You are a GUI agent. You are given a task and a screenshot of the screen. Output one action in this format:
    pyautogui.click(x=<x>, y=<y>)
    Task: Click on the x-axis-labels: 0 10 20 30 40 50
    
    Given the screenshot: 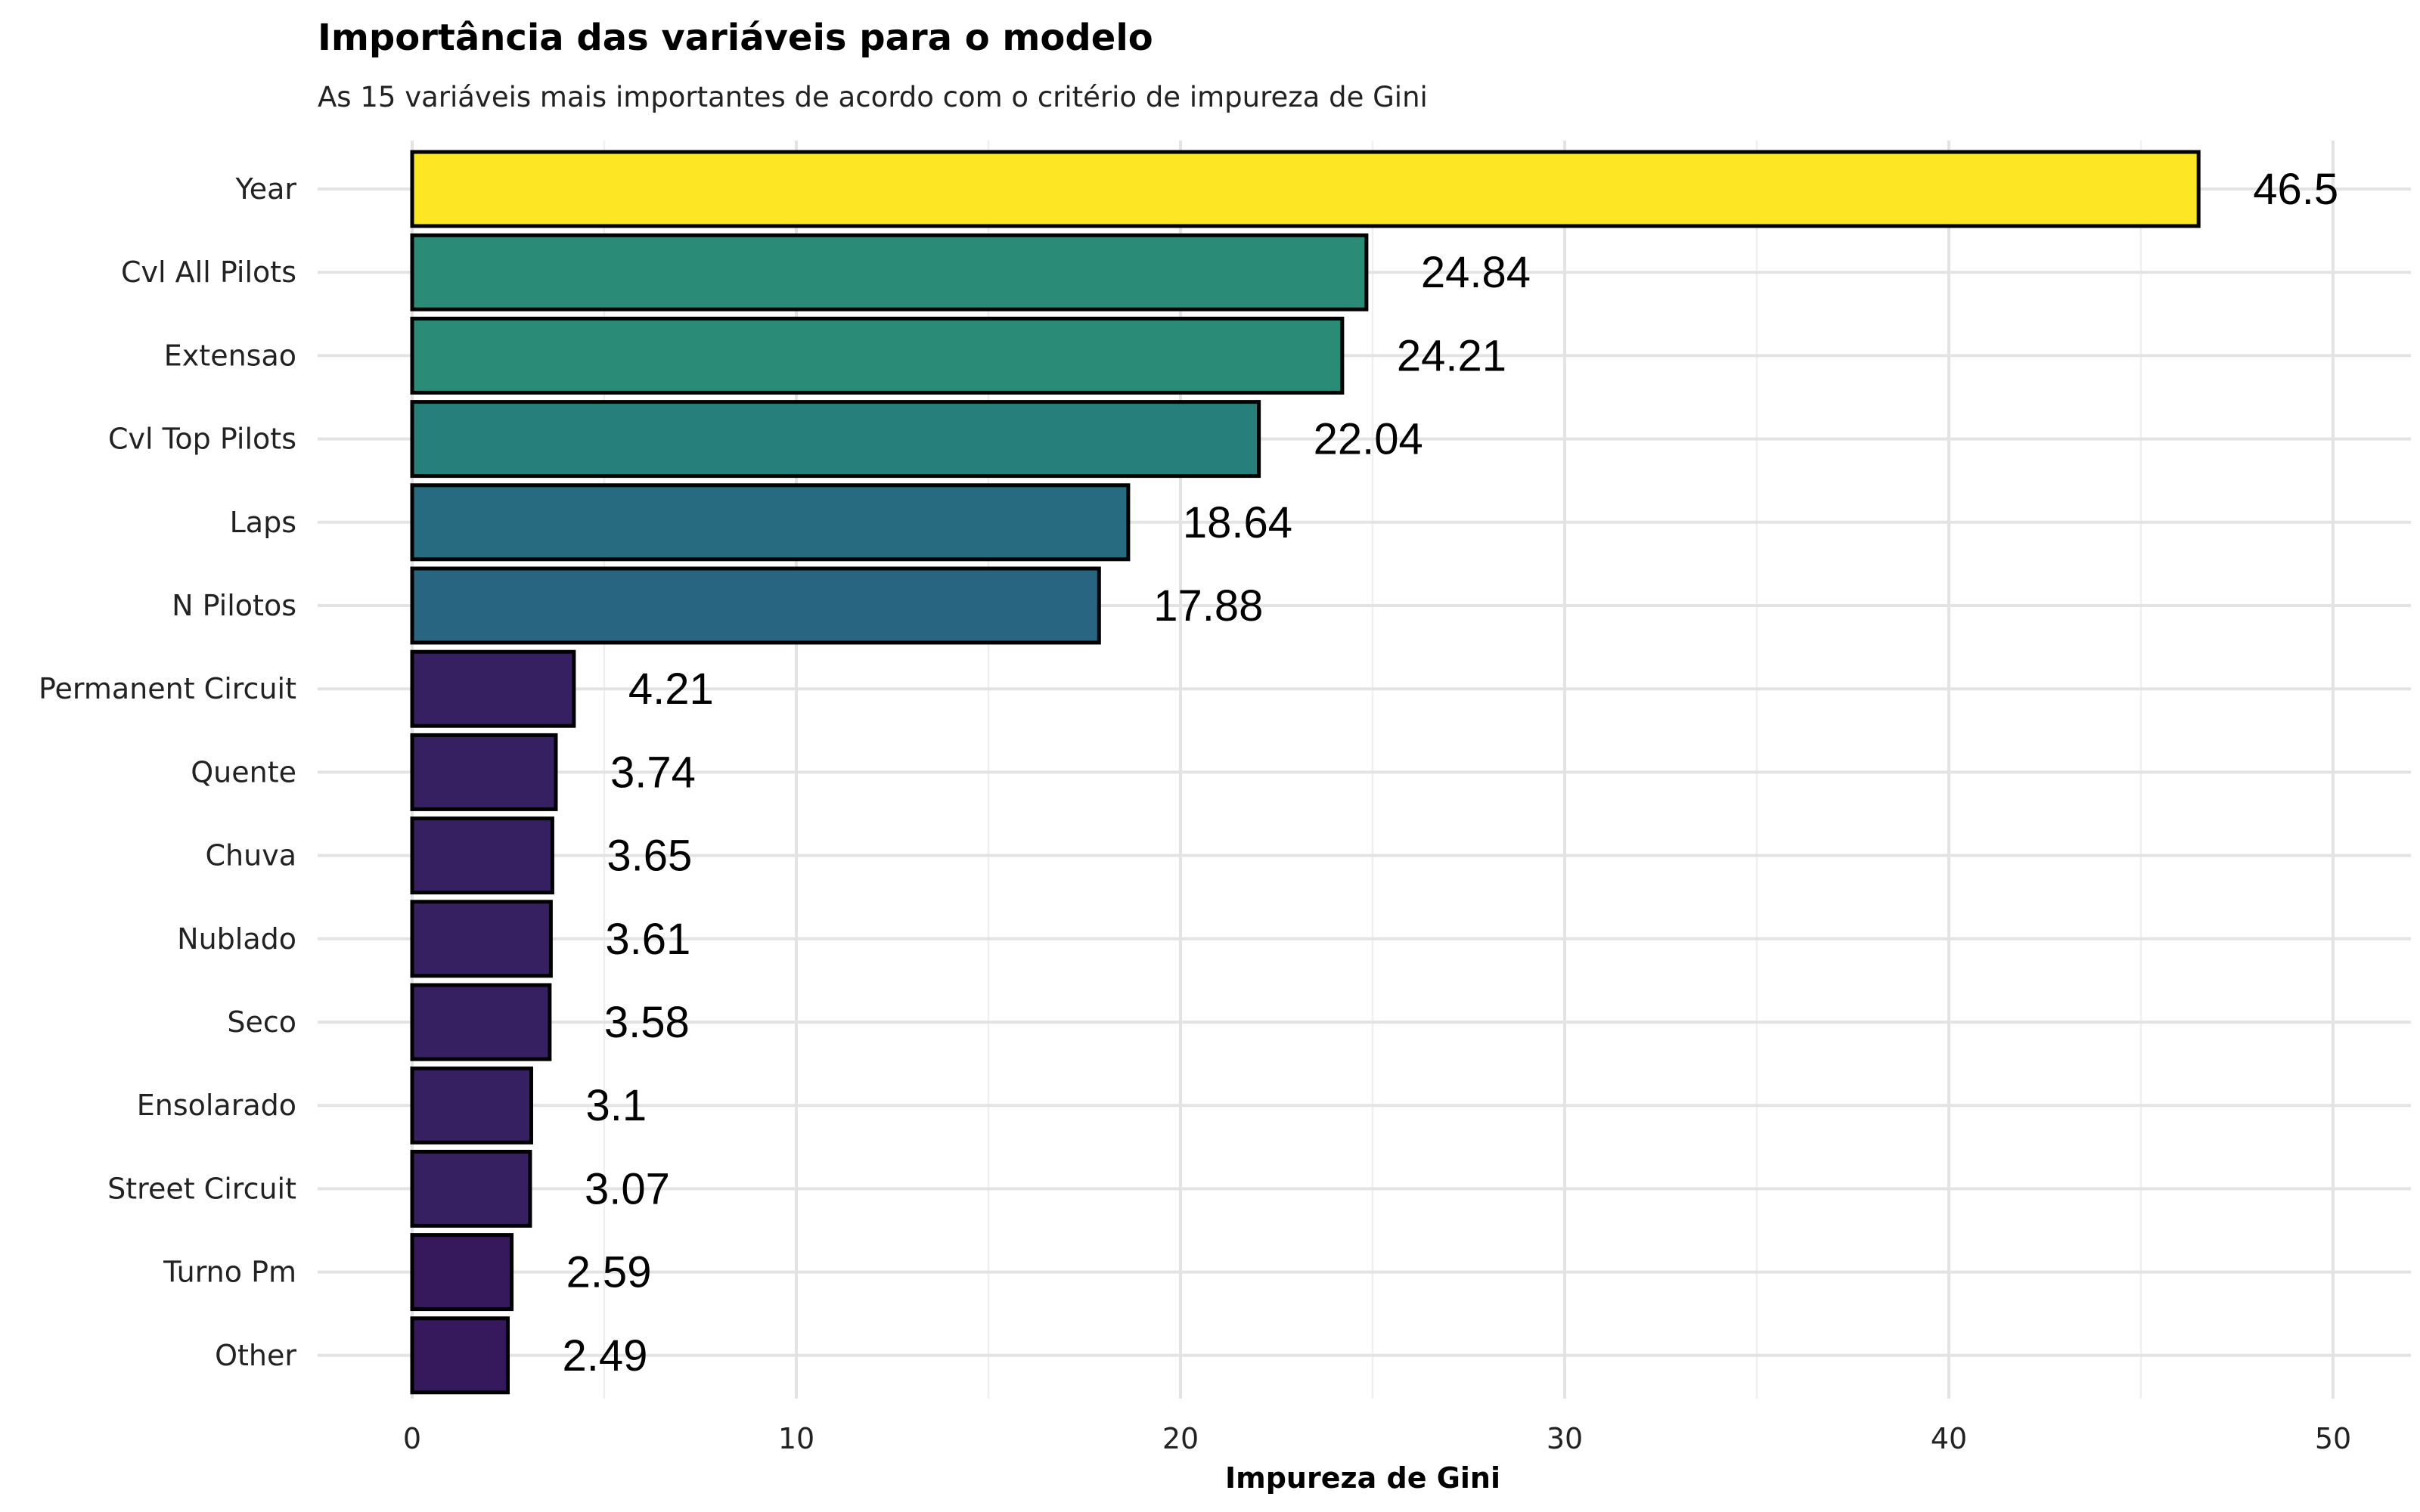 What is the action you would take?
    pyautogui.click(x=1377, y=1438)
    